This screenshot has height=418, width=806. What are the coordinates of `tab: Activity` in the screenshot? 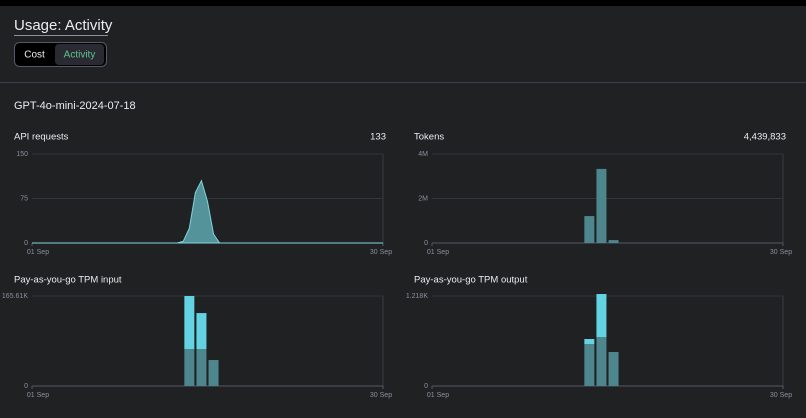 It's located at (80, 55).